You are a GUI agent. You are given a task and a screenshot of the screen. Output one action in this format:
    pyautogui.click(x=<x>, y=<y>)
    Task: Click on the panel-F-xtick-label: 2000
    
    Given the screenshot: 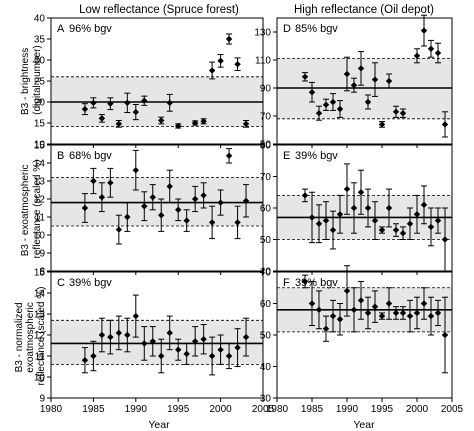 What is the action you would take?
    pyautogui.click(x=417, y=409)
    